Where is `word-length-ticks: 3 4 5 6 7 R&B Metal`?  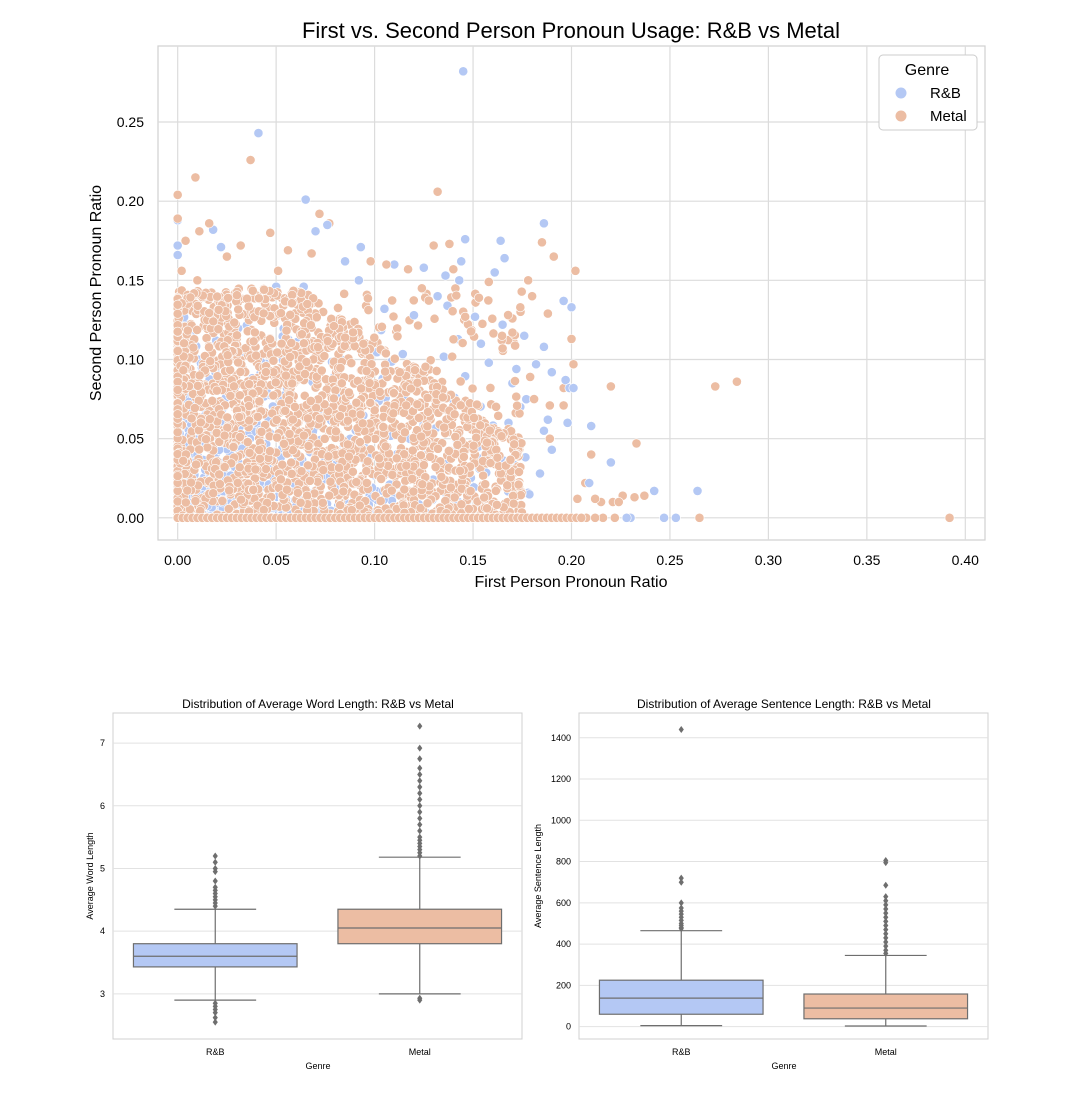
word-length-ticks: 3 4 5 6 7 R&B Metal is located at coordinates (265, 897).